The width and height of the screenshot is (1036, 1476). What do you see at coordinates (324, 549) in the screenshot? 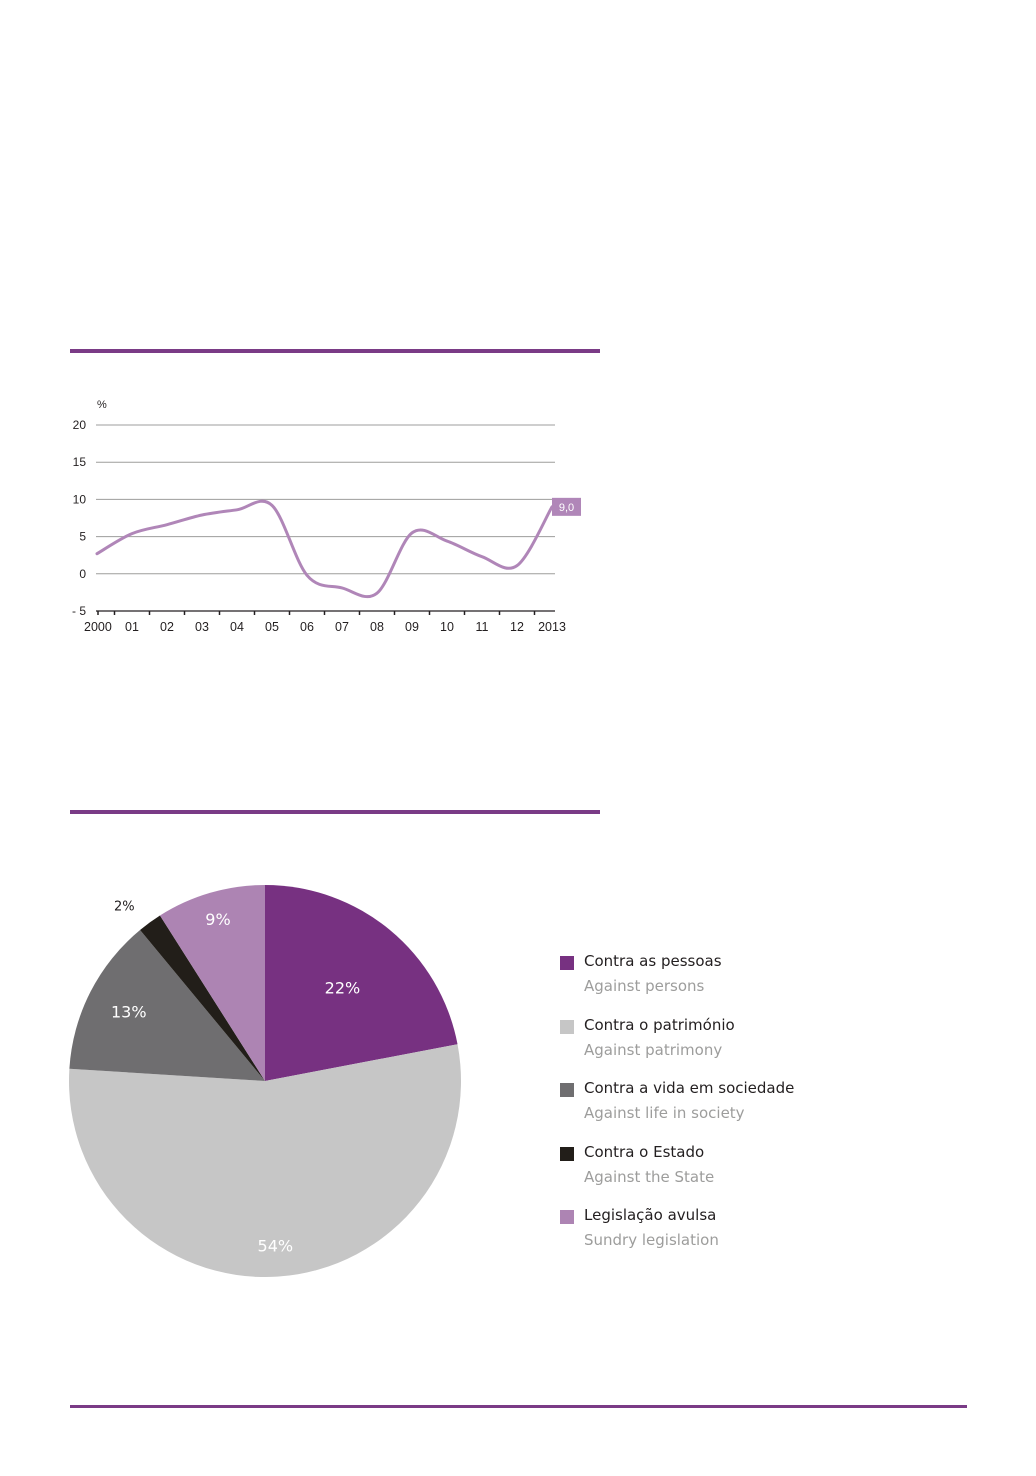
I see `series-line` at bounding box center [324, 549].